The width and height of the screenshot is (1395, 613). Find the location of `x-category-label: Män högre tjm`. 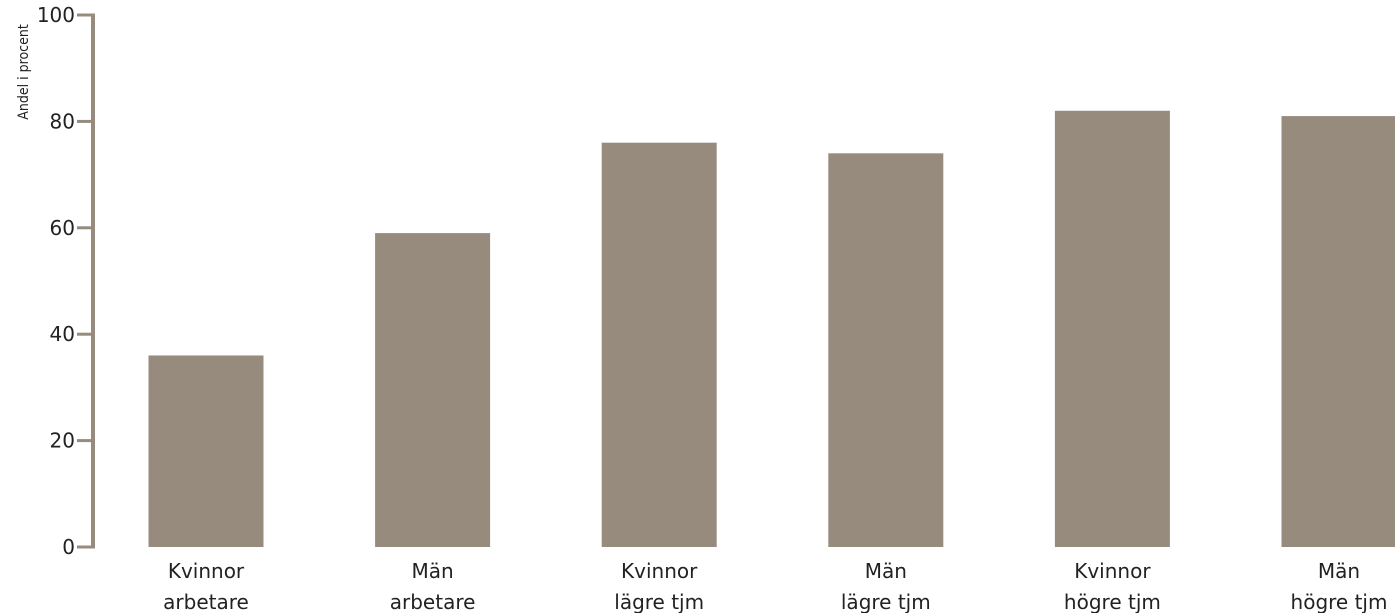

x-category-label: Män högre tjm is located at coordinates (1339, 586).